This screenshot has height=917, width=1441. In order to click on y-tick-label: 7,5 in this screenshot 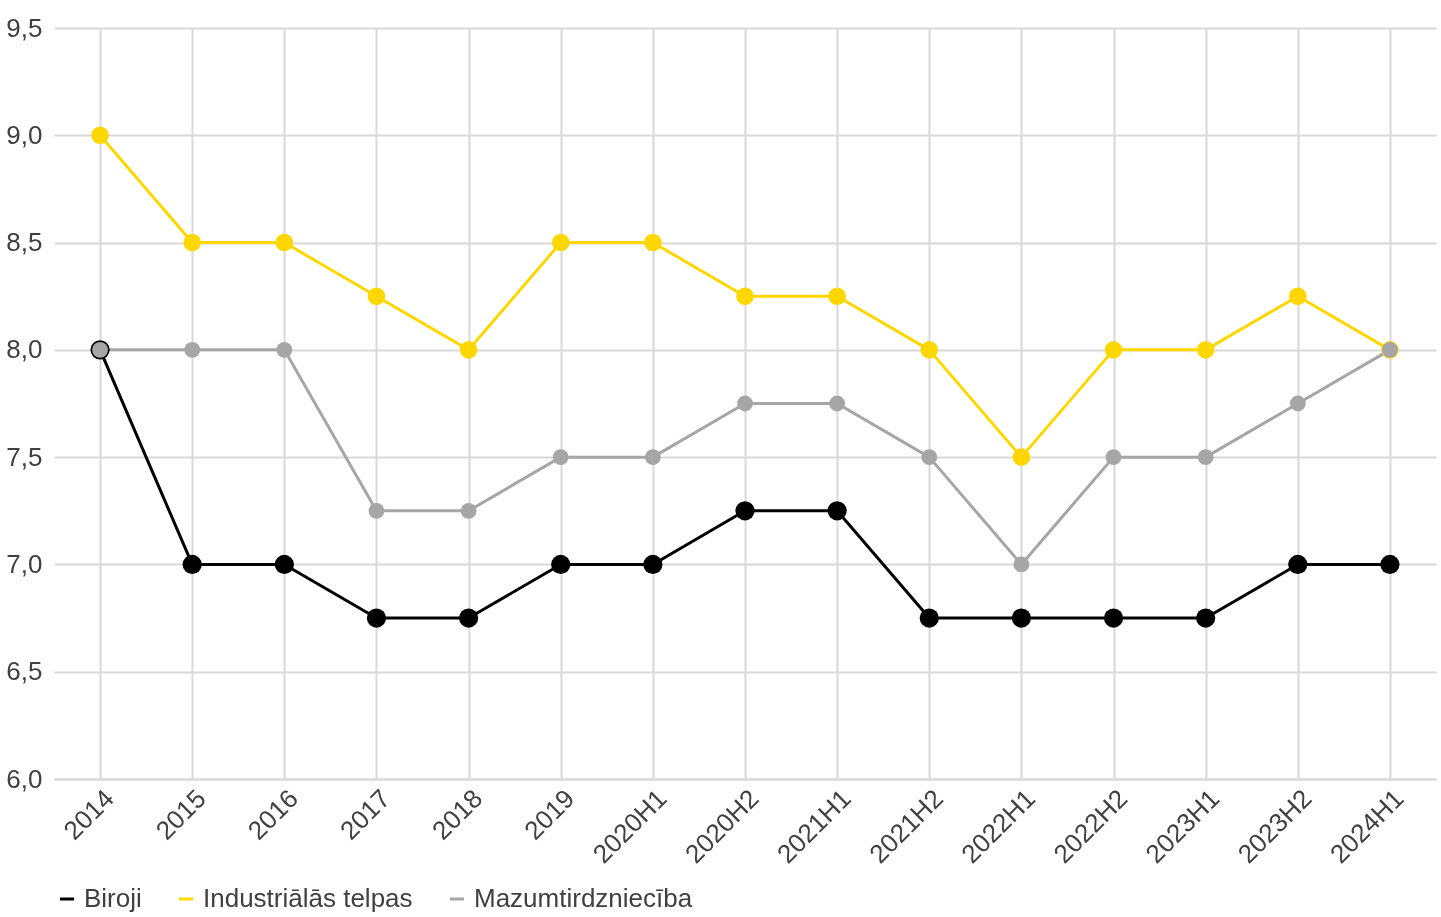, I will do `click(24, 456)`.